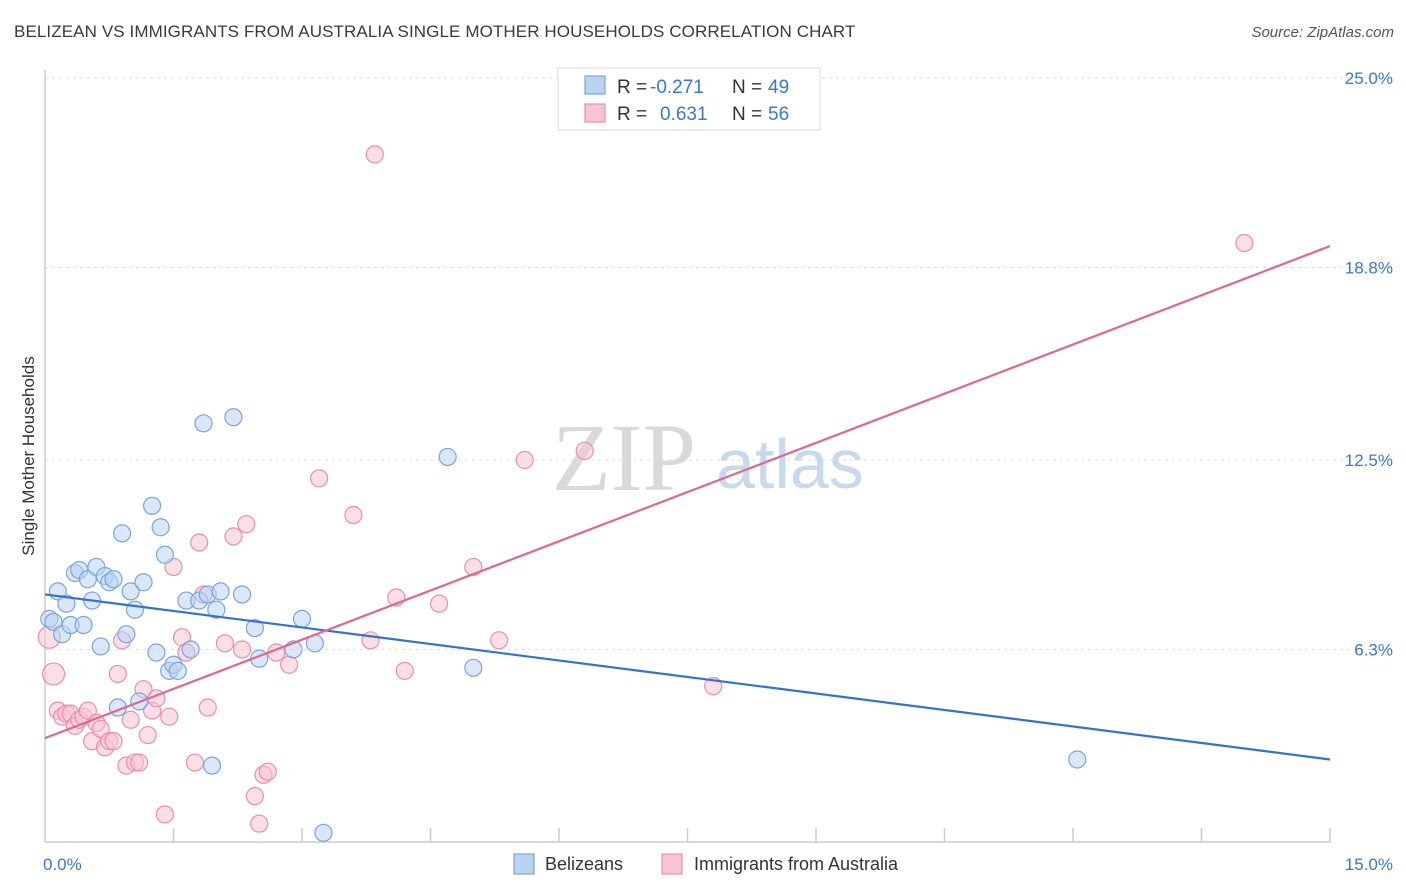 This screenshot has width=1406, height=892. Describe the element at coordinates (1322, 32) in the screenshot. I see `source-label: Source: ZipAtlas.com` at that location.